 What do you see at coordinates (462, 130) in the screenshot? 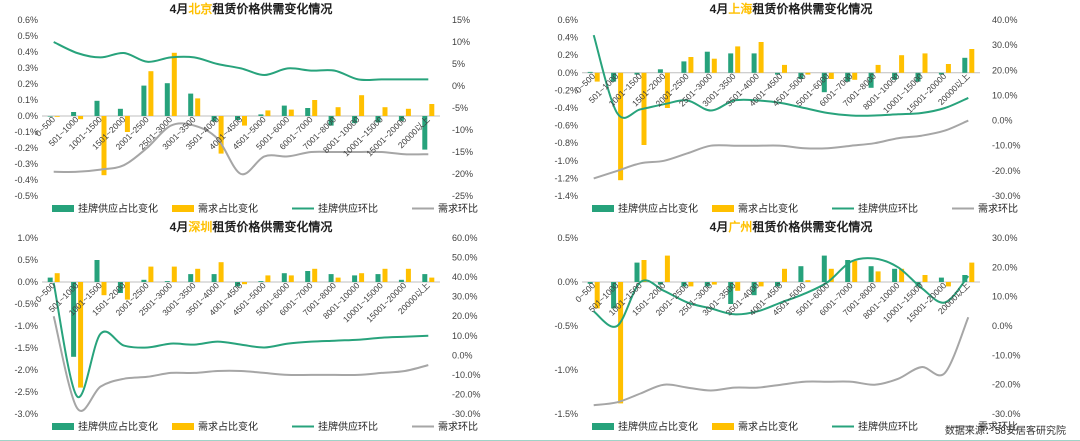
I see `right-tick-label: -10%` at bounding box center [462, 130].